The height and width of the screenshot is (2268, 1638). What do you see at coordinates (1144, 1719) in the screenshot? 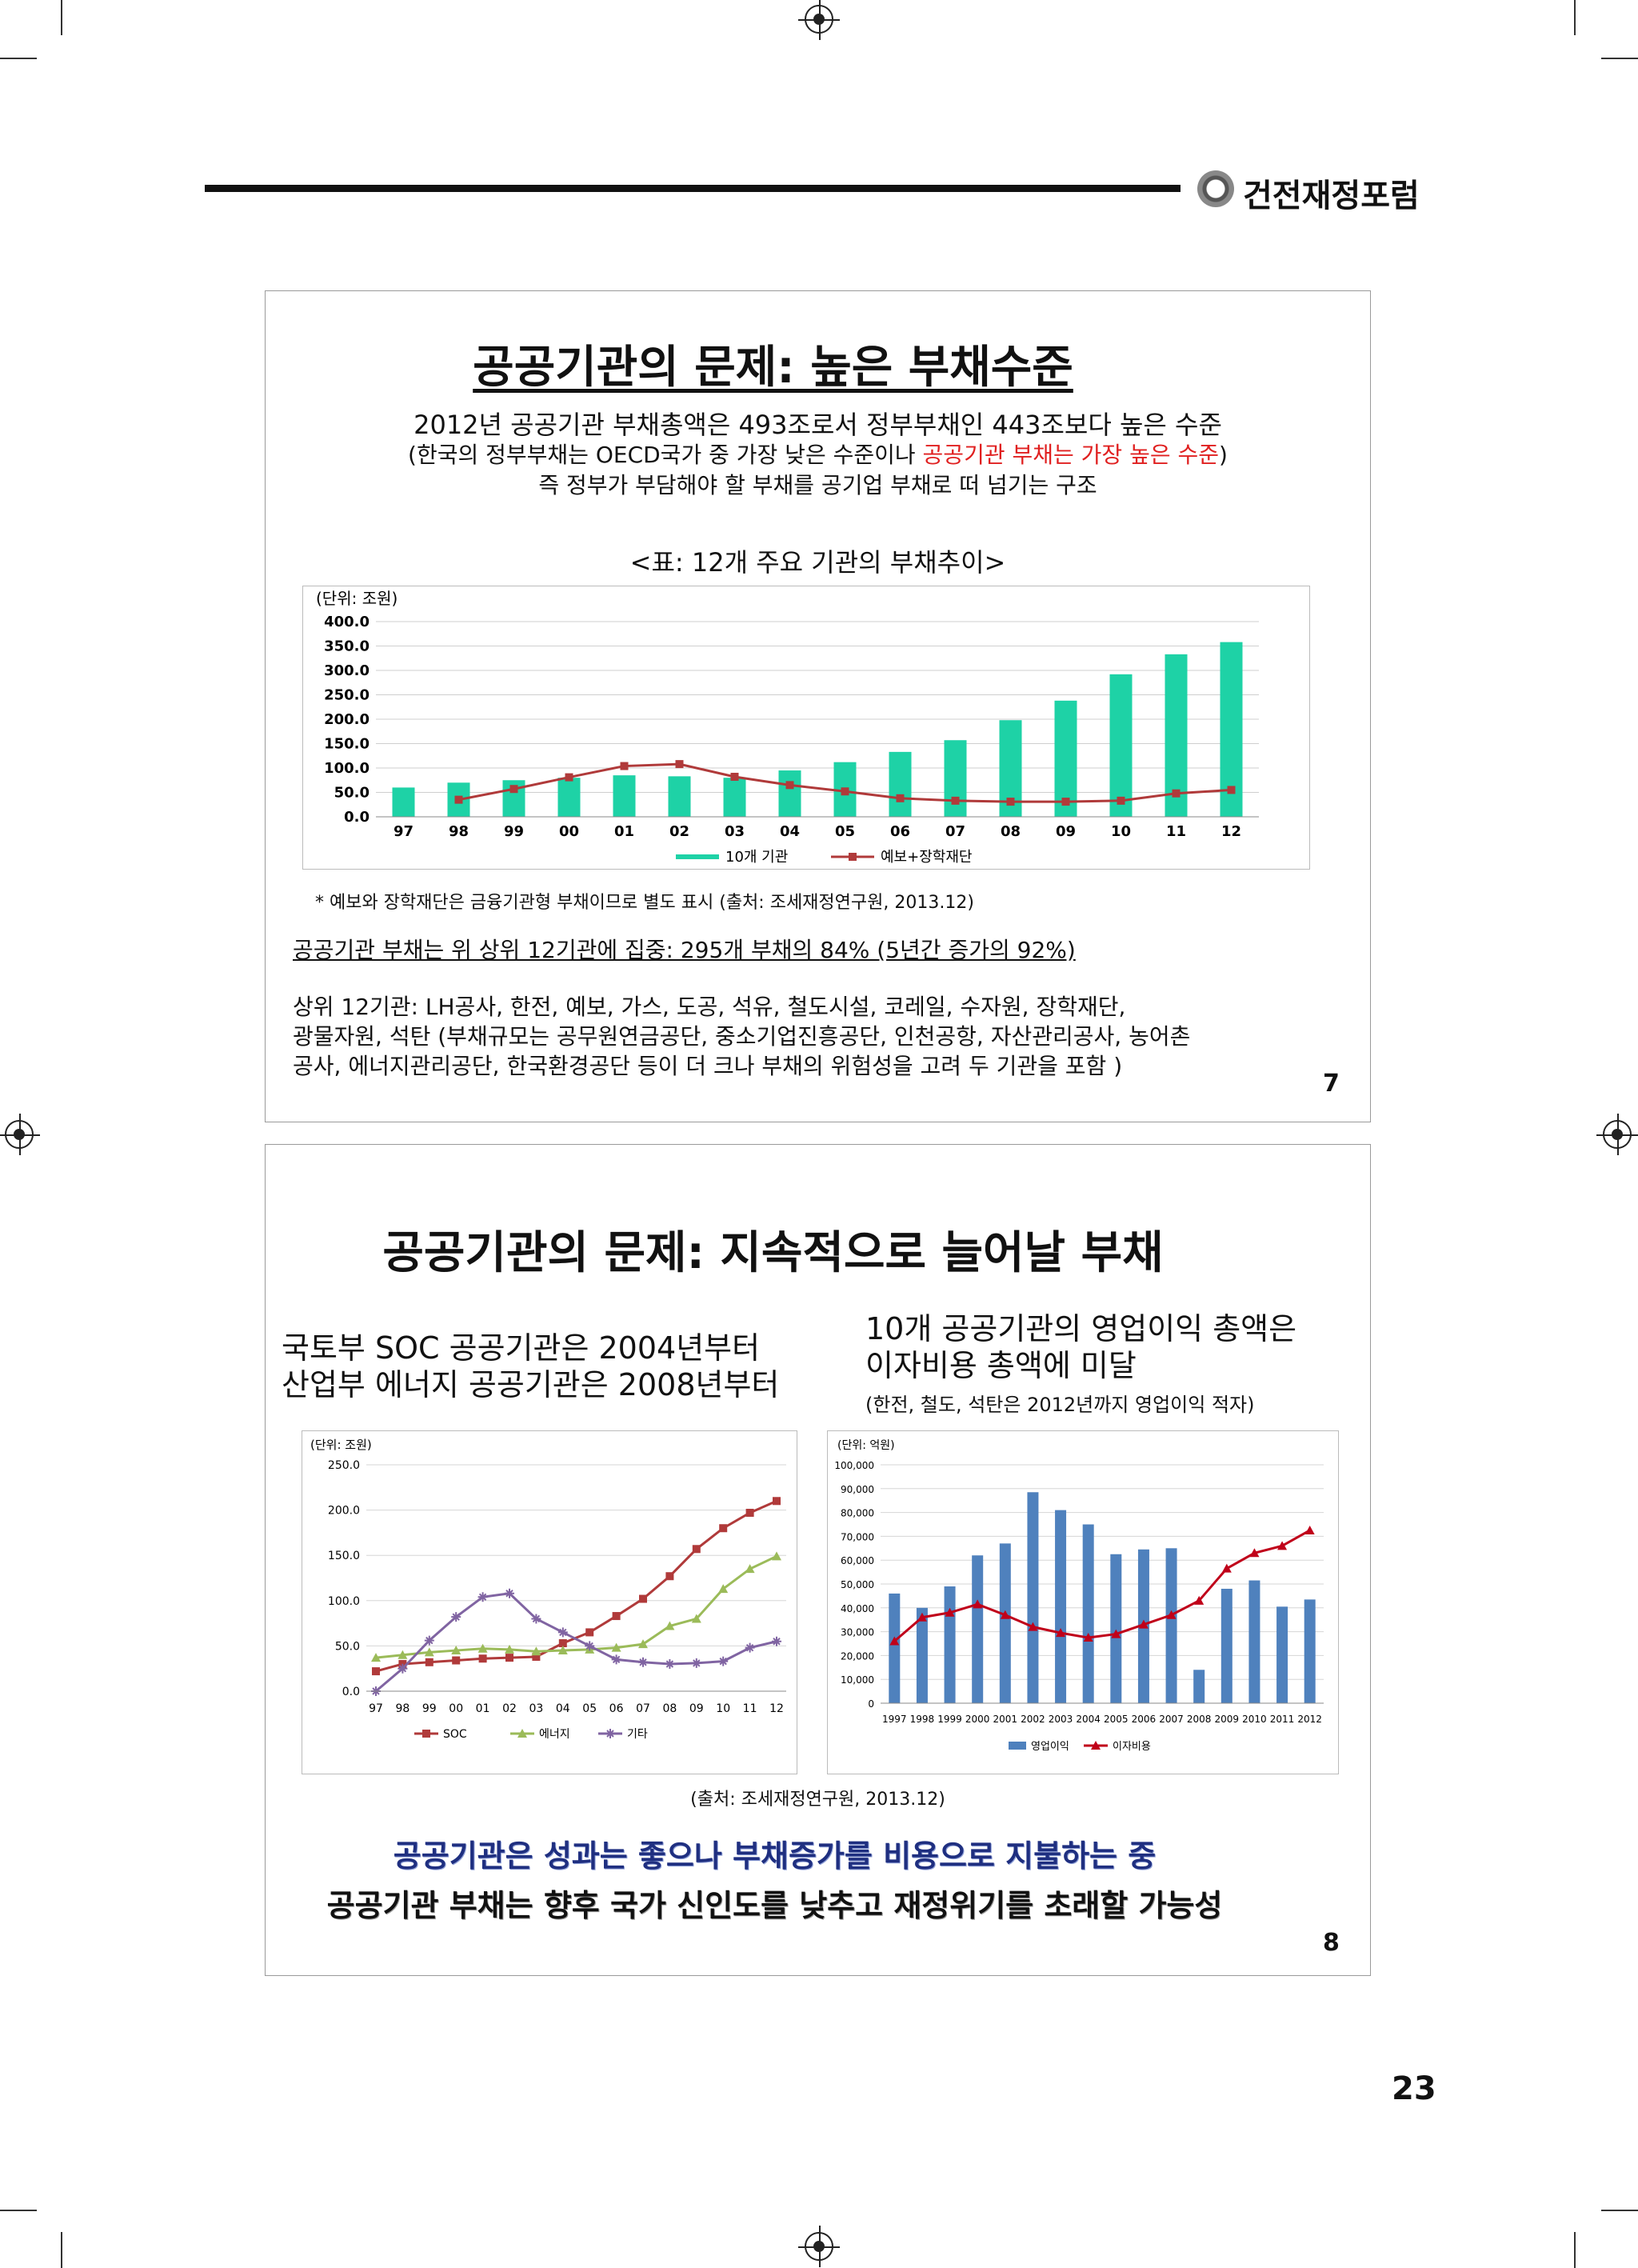
I see `x-tick-label: 2006` at bounding box center [1144, 1719].